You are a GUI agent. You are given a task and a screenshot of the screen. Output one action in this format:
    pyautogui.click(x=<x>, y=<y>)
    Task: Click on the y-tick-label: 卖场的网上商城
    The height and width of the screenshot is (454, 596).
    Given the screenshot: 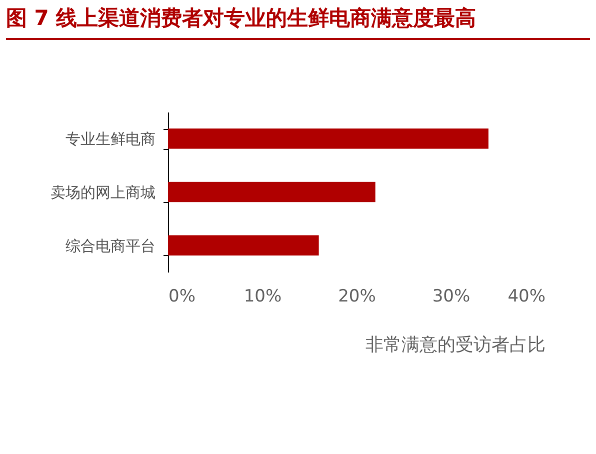 What is the action you would take?
    pyautogui.click(x=103, y=193)
    